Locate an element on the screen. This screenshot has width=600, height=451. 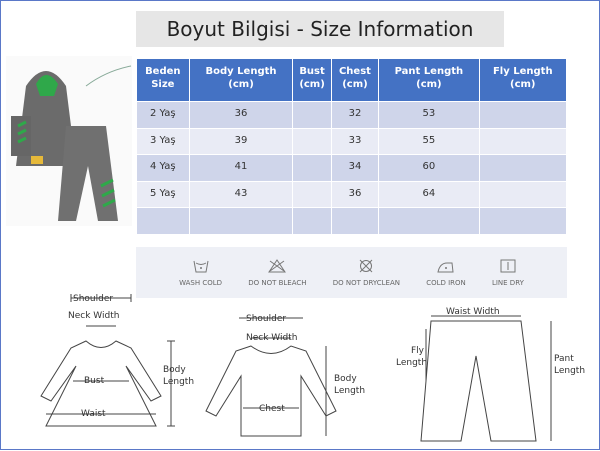
product-photo is located at coordinates (69, 141).